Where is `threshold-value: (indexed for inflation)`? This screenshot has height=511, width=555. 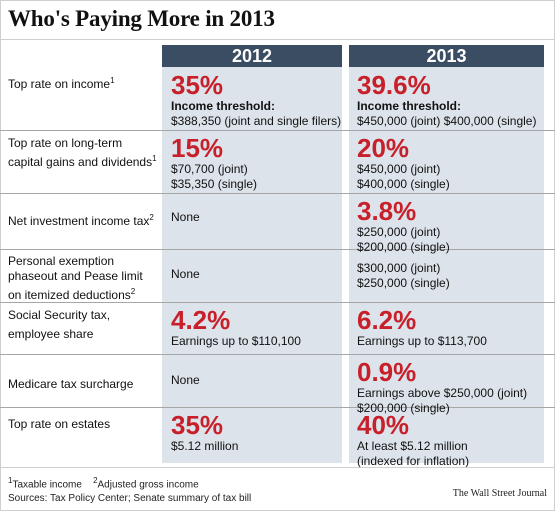
threshold-value: (indexed for inflation) is located at coordinates (413, 461).